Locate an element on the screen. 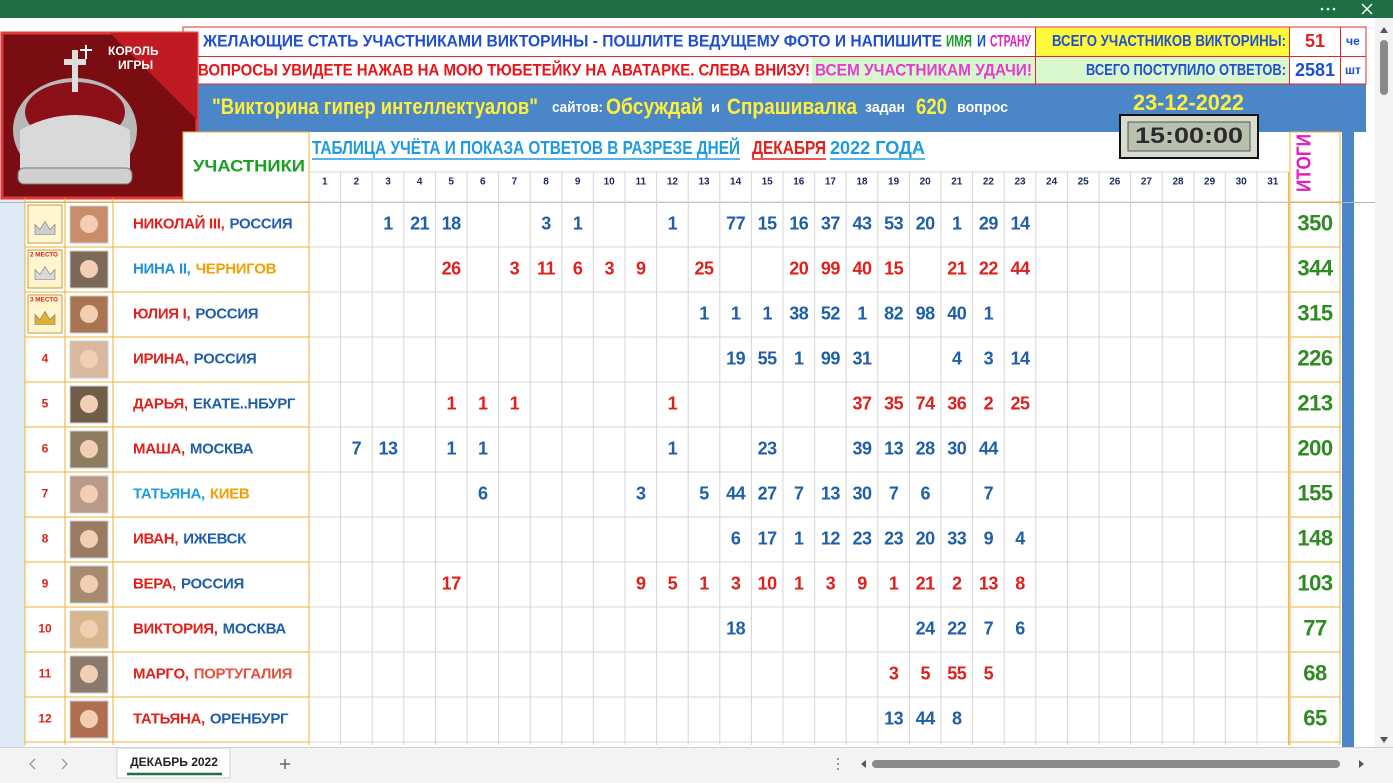 The image size is (1393, 783). prev-sheet is located at coordinates (32, 764).